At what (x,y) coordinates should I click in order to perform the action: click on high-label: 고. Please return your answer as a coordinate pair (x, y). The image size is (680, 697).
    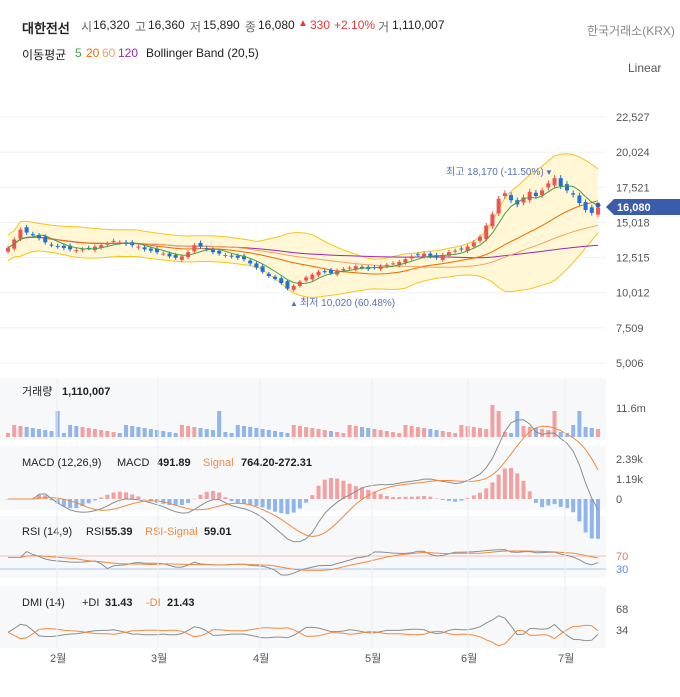
    Looking at the image, I should click on (141, 27).